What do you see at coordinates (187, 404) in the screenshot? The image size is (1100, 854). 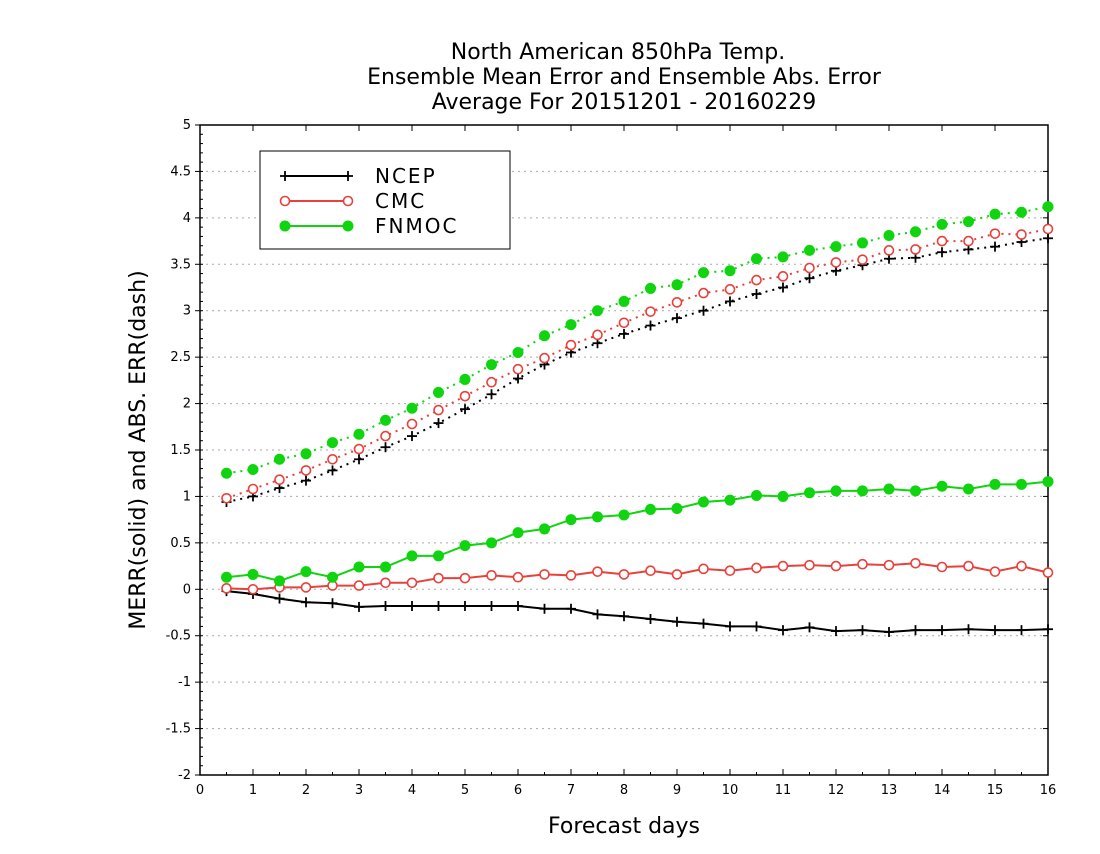 I see `y-tick-label: 2` at bounding box center [187, 404].